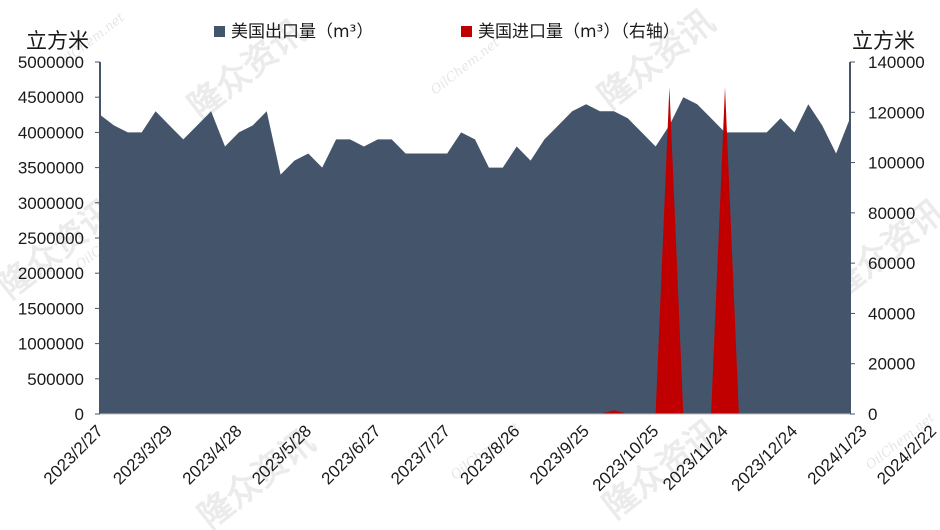 Image resolution: width=940 pixels, height=530 pixels. I want to click on right-tick-label: 80000, so click(891, 213).